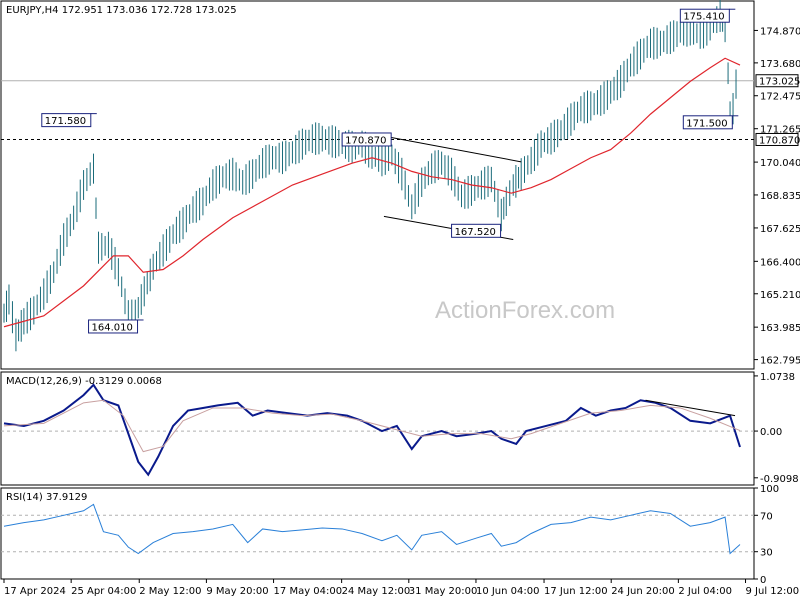 The height and width of the screenshot is (600, 800). Describe the element at coordinates (690, 408) in the screenshot. I see `macd-trendline` at that location.